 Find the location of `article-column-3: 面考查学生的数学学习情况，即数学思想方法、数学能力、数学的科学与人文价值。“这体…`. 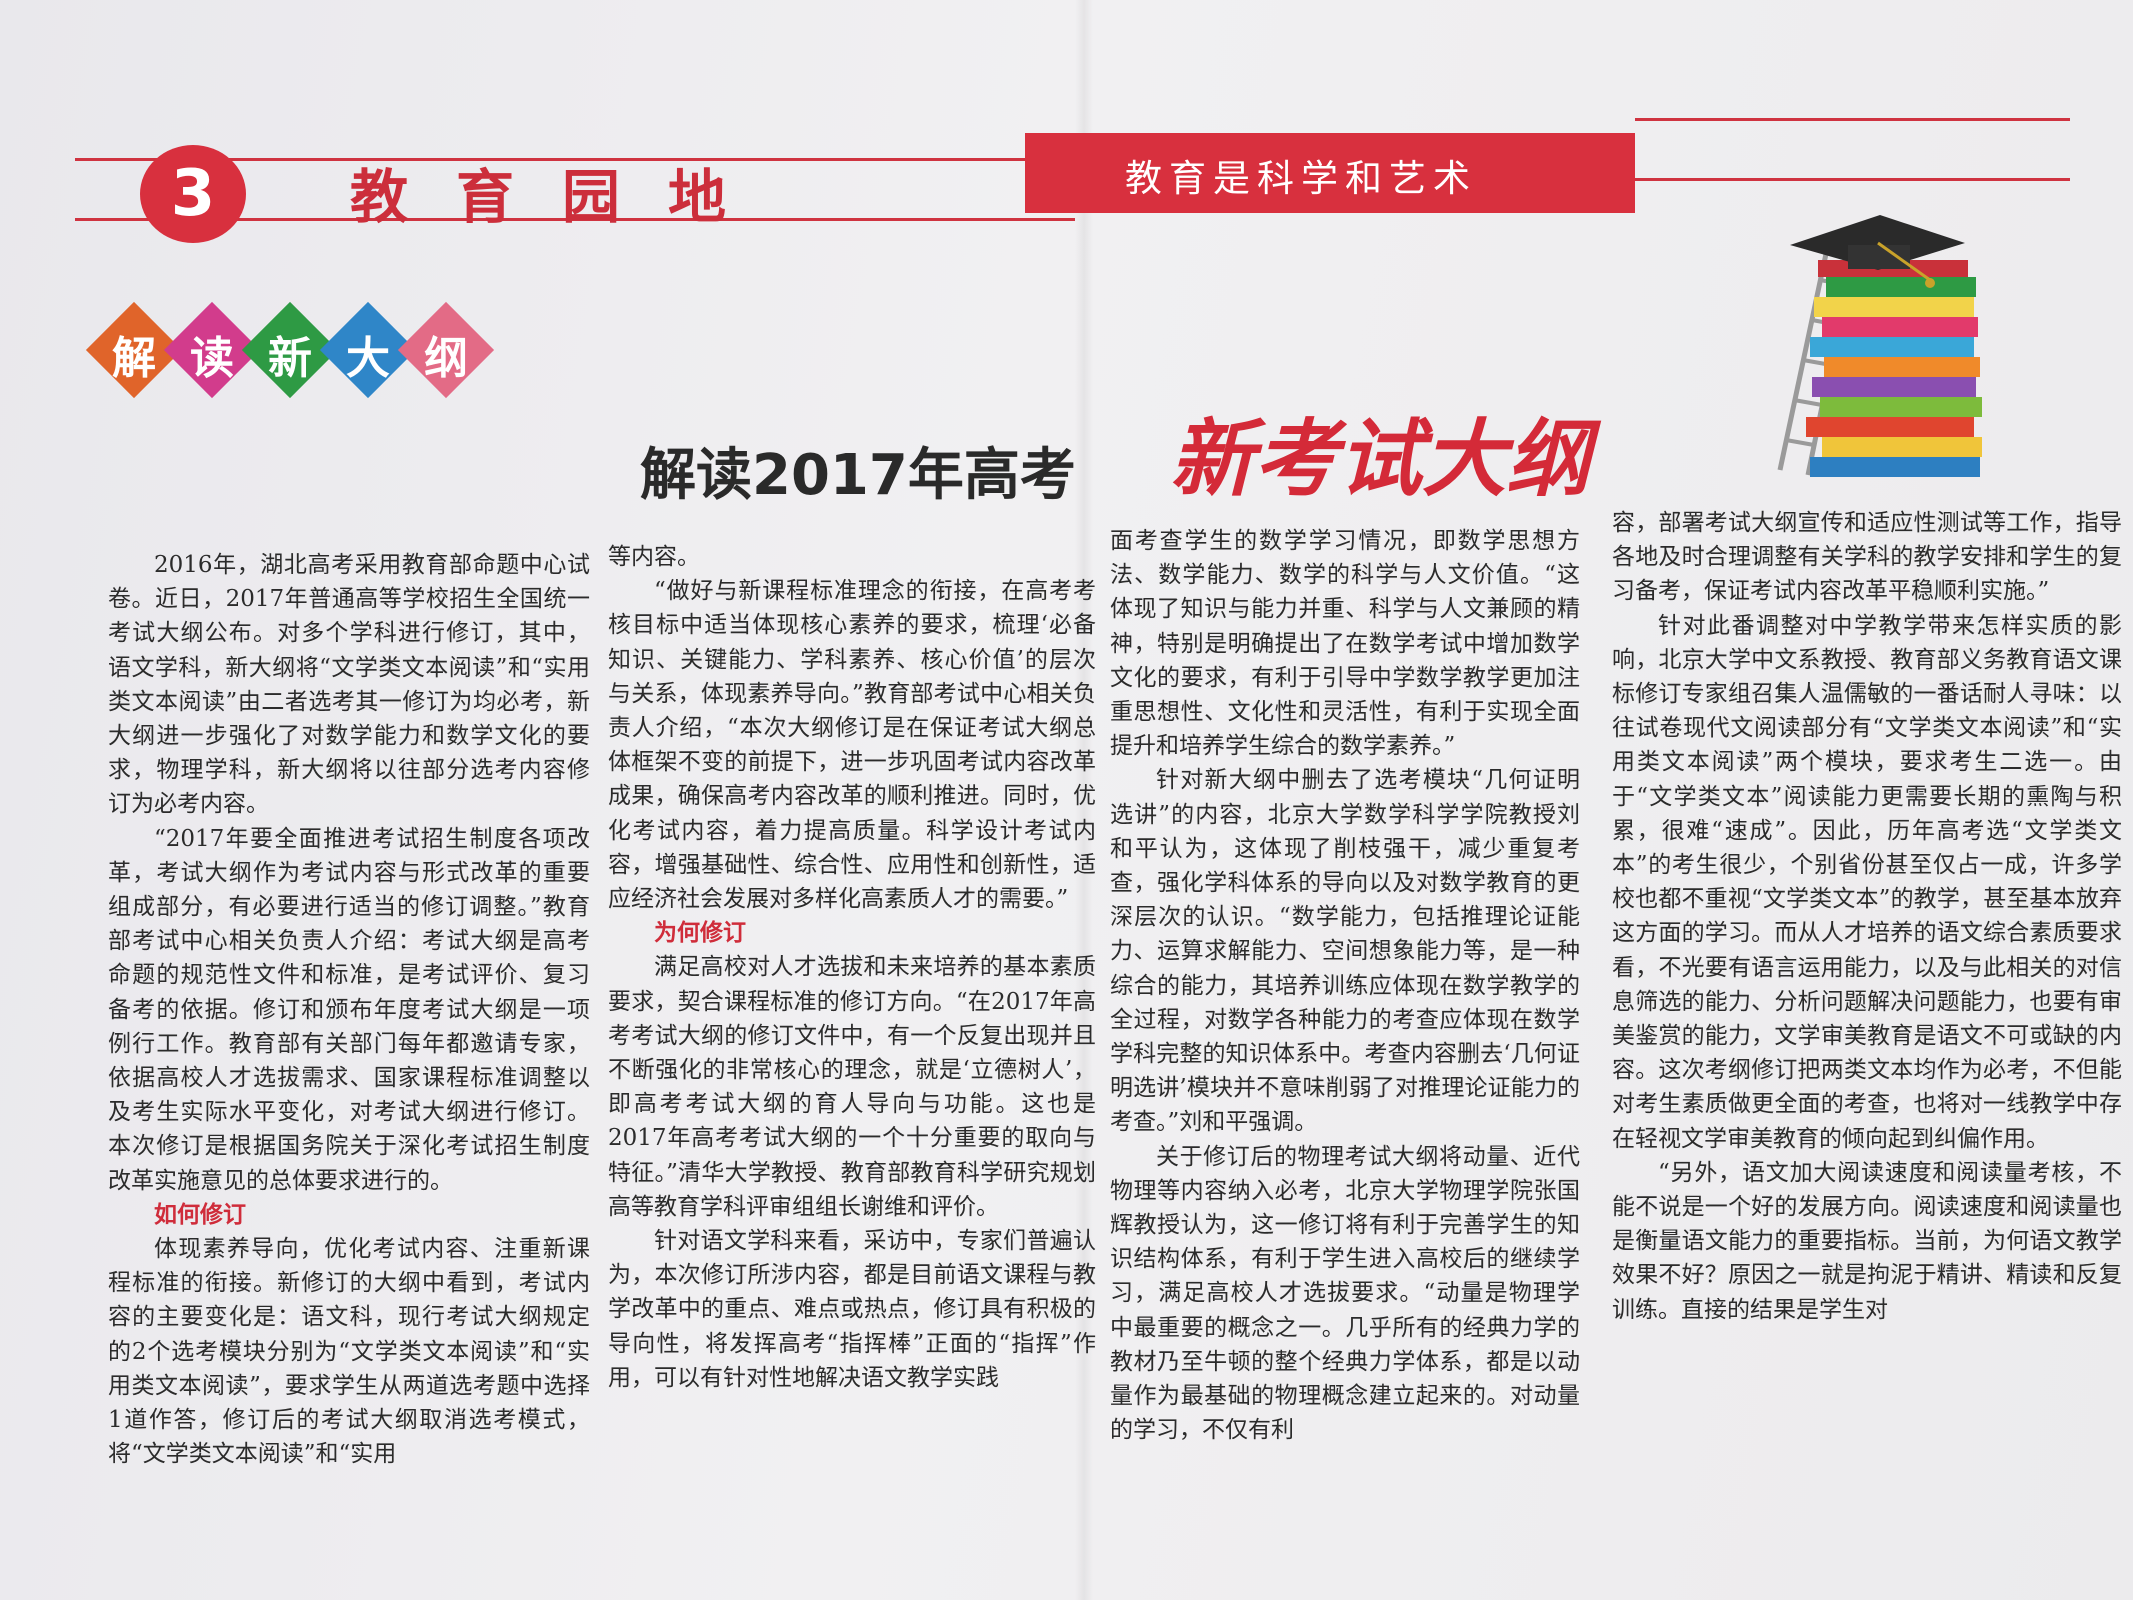

article-column-3: 面考查学生的数学学习情况，即数学思想方法、数学能力、数学的科学与人文价值。“这体… is located at coordinates (1345, 985).